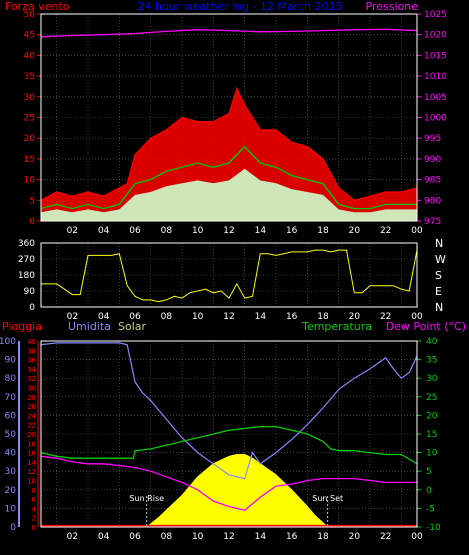  I want to click on rain-tick-label: 100, so click(8, 342).